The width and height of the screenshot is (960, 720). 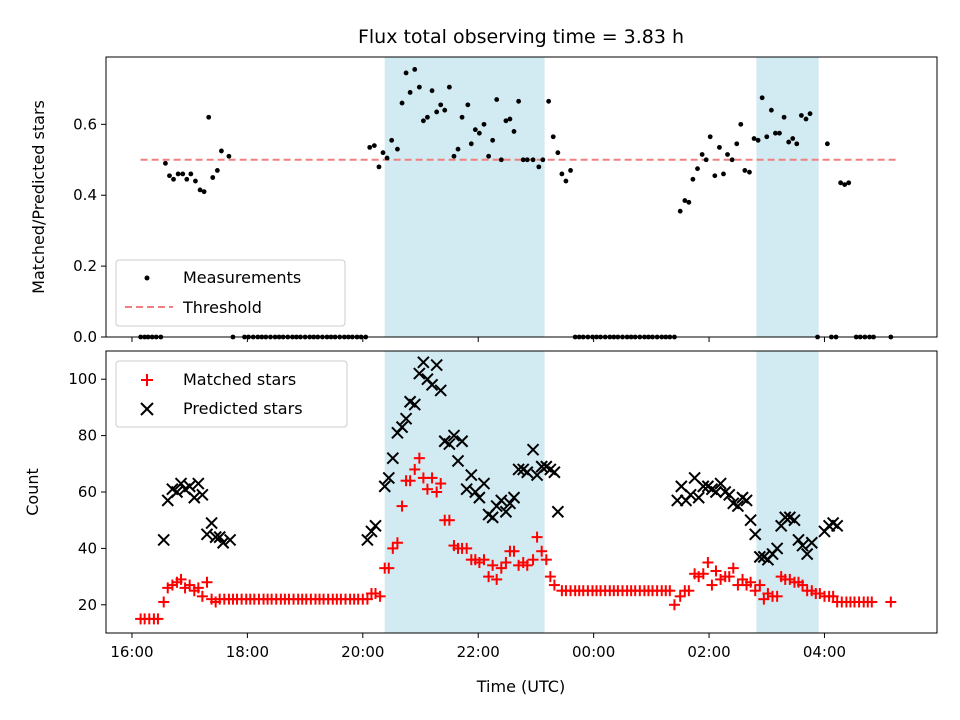 I want to click on legend-predicted-label: Predicted stars, so click(x=243, y=408).